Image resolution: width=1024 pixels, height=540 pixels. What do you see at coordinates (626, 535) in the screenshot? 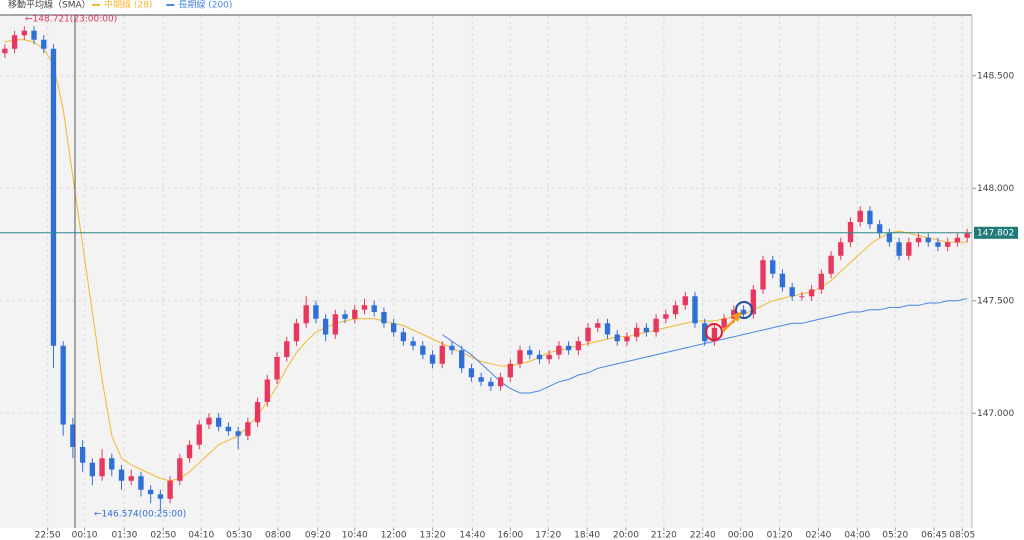
I see `x-tick-label: 20:00` at bounding box center [626, 535].